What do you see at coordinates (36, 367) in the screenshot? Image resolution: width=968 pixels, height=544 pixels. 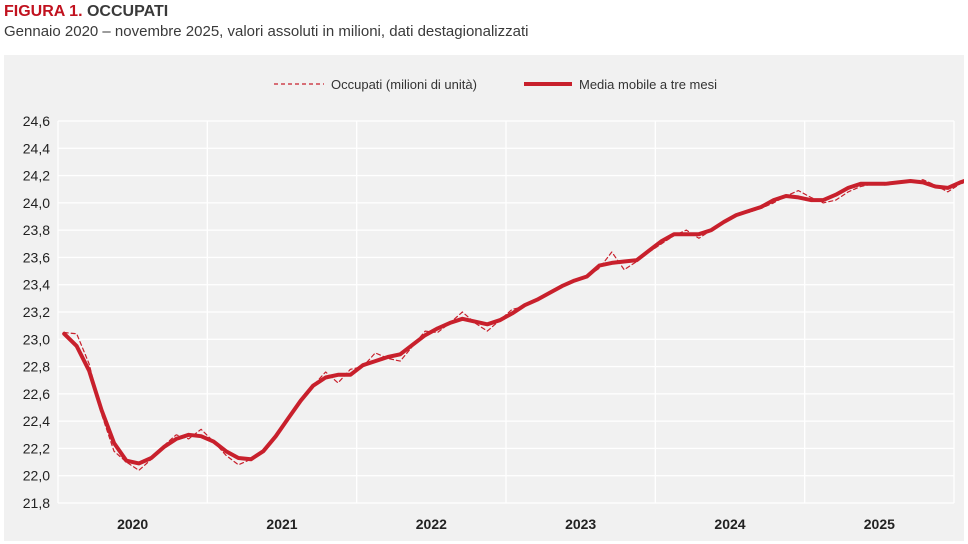 I see `y-tick-label: 22,8` at bounding box center [36, 367].